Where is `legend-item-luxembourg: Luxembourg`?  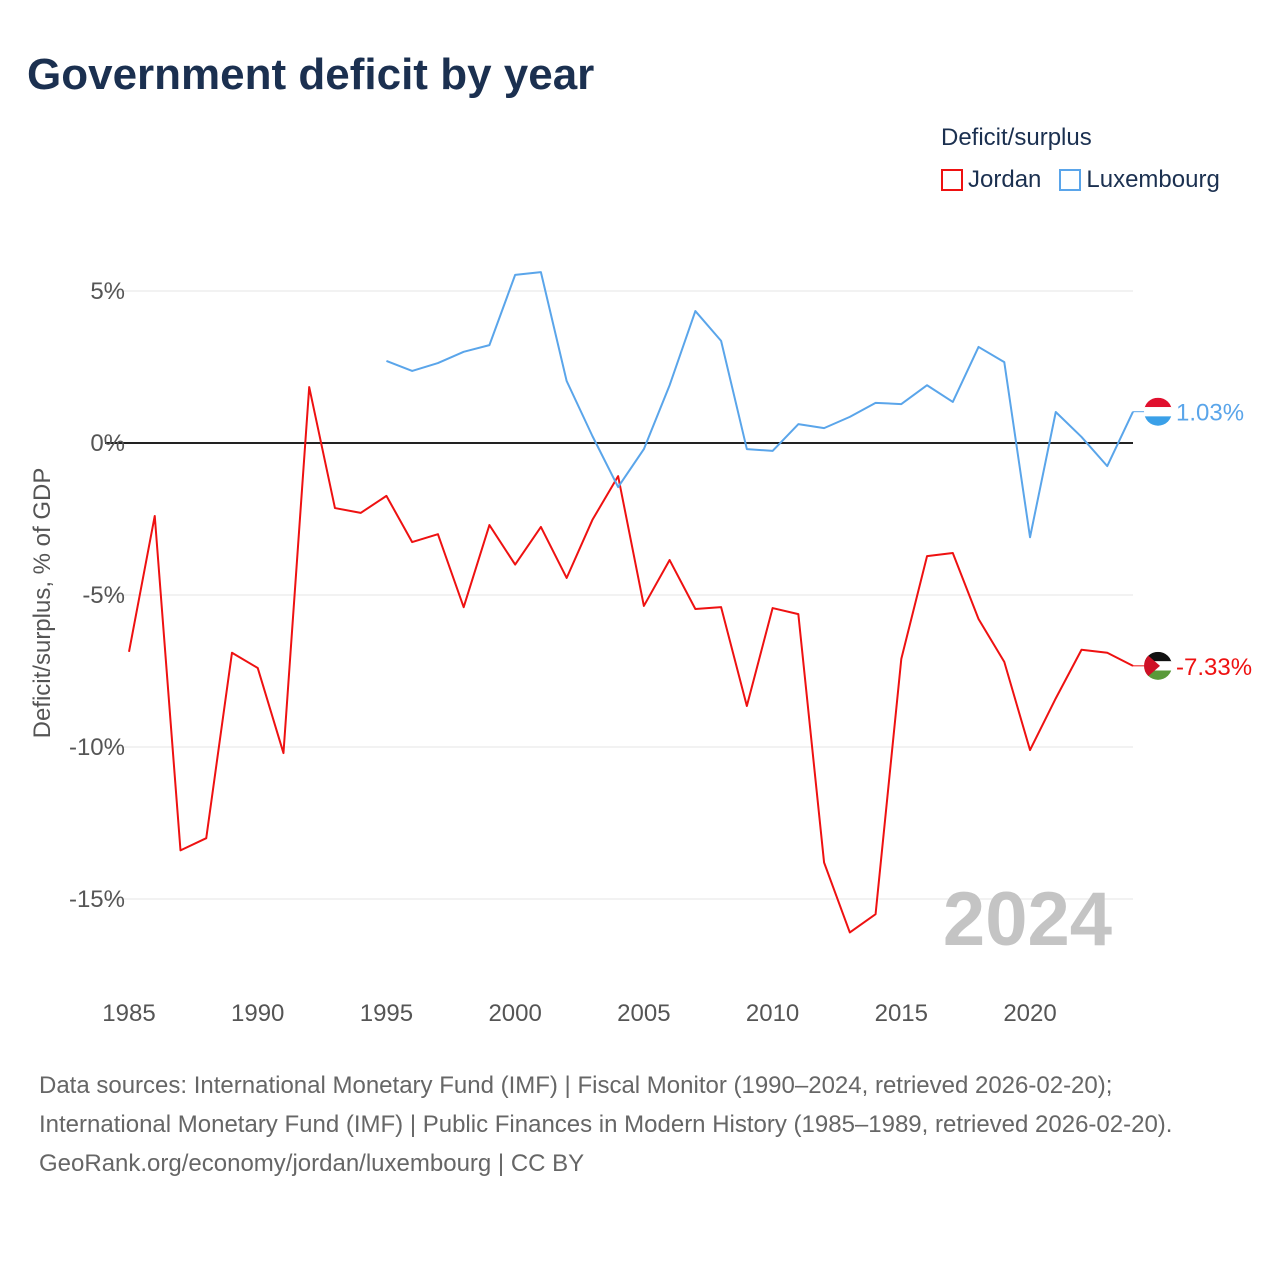
legend-item-luxembourg: Luxembourg is located at coordinates (1139, 180).